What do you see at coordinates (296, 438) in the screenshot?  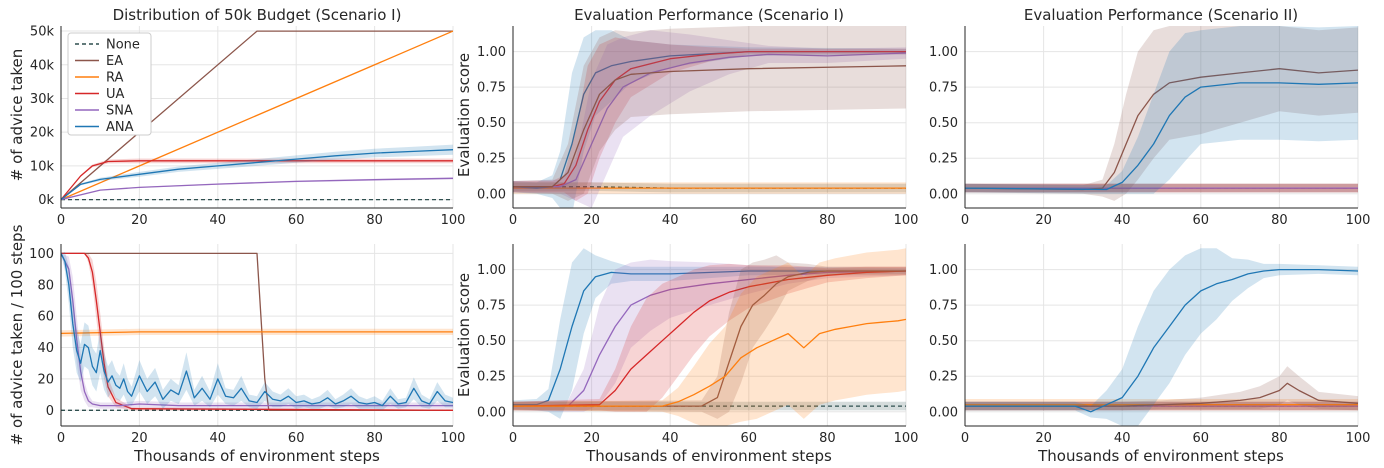 I see `rate-xtick-label: 60` at bounding box center [296, 438].